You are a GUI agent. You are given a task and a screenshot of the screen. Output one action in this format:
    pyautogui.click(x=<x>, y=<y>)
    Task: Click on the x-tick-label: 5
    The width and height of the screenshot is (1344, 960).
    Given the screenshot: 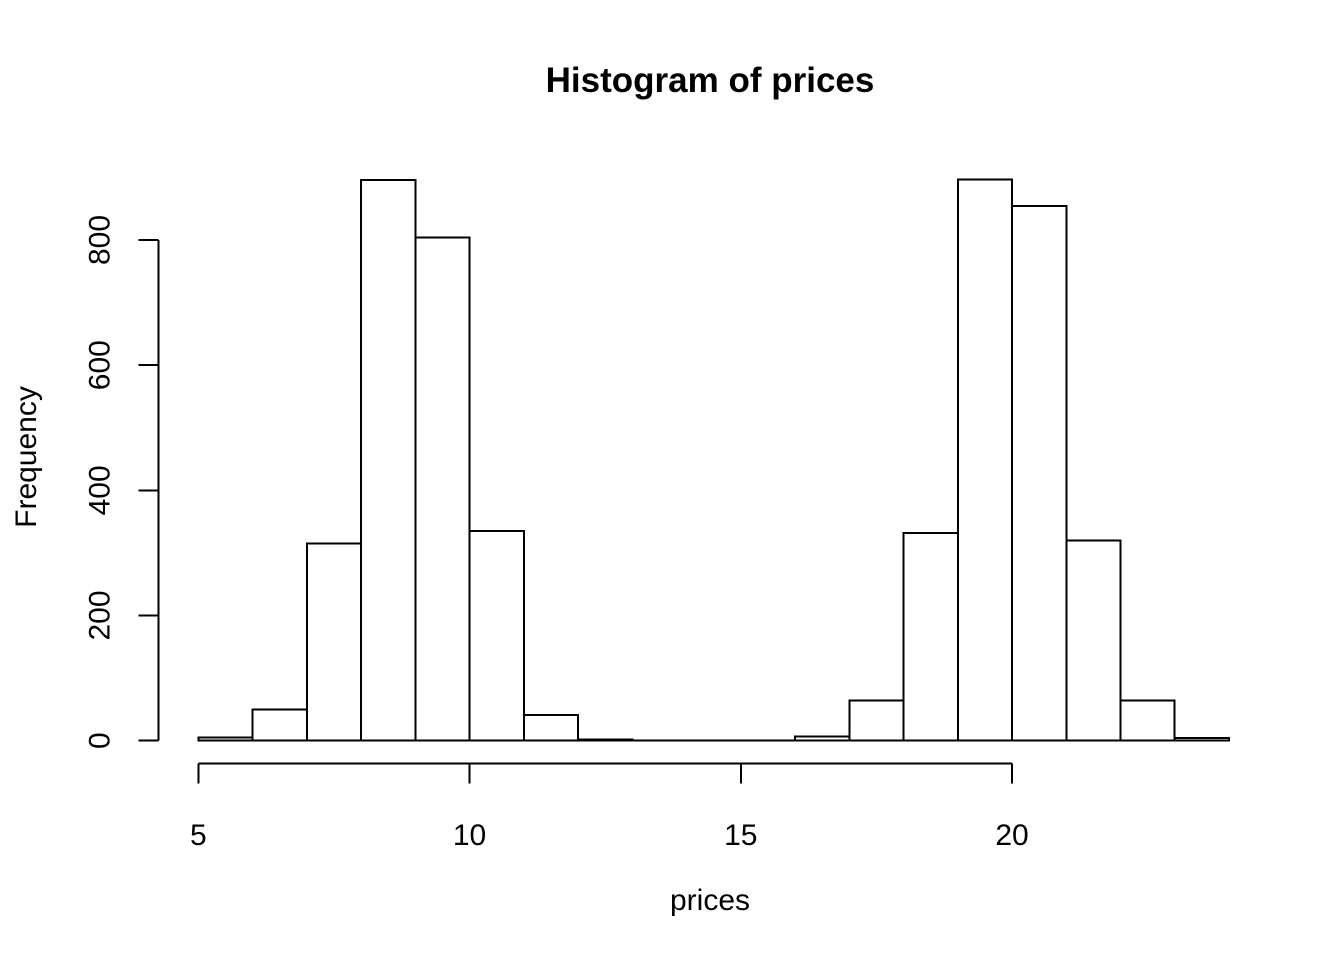 What is the action you would take?
    pyautogui.click(x=198, y=835)
    